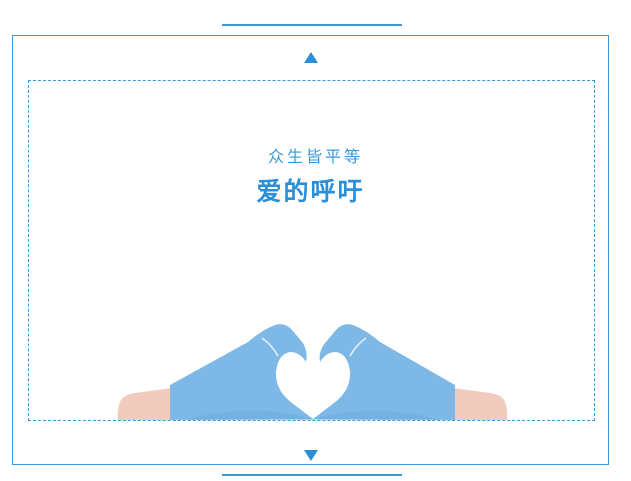  What do you see at coordinates (310, 191) in the screenshot?
I see `title: 爱的呼吁` at bounding box center [310, 191].